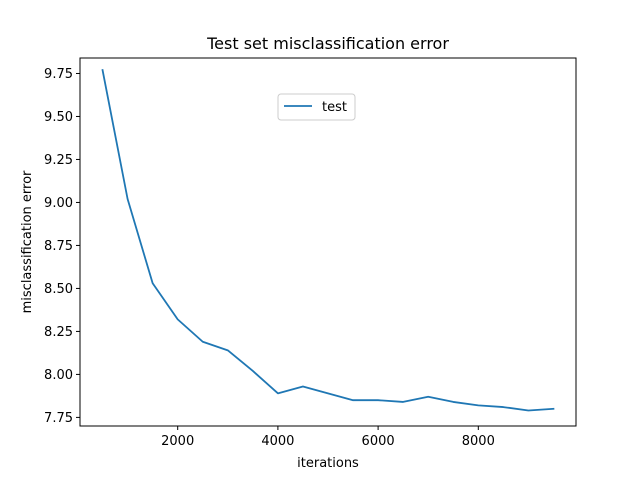 The width and height of the screenshot is (640, 480). Describe the element at coordinates (58, 203) in the screenshot. I see `y-tick-label: 9.00` at that location.